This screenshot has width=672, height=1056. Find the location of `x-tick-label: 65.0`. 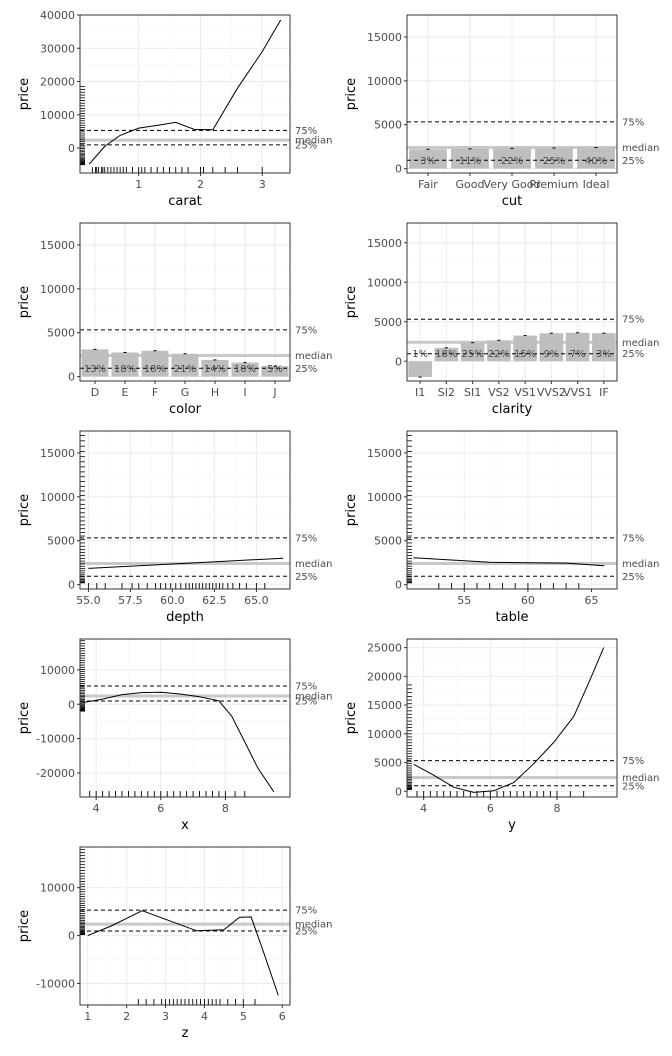

x-tick-label: 65.0 is located at coordinates (256, 600).